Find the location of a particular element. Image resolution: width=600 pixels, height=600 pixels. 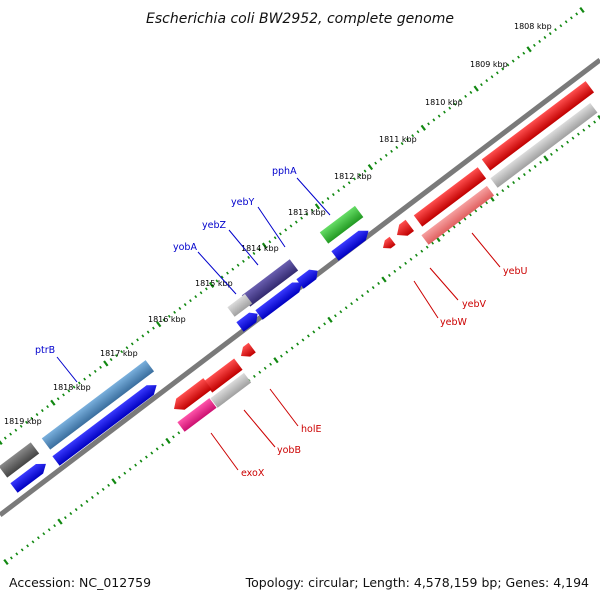

gene-label-yebZ: yebZ is located at coordinates (214, 225).